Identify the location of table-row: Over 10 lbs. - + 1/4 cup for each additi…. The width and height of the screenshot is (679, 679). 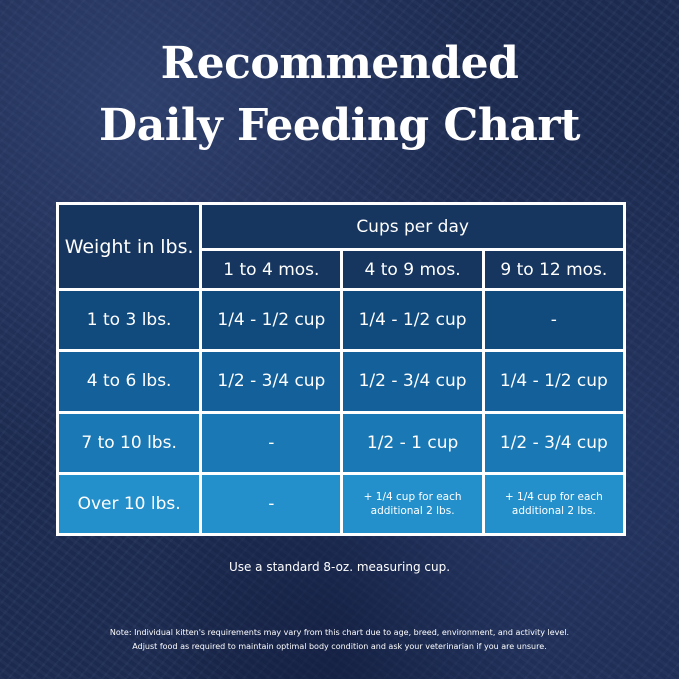
(341, 504).